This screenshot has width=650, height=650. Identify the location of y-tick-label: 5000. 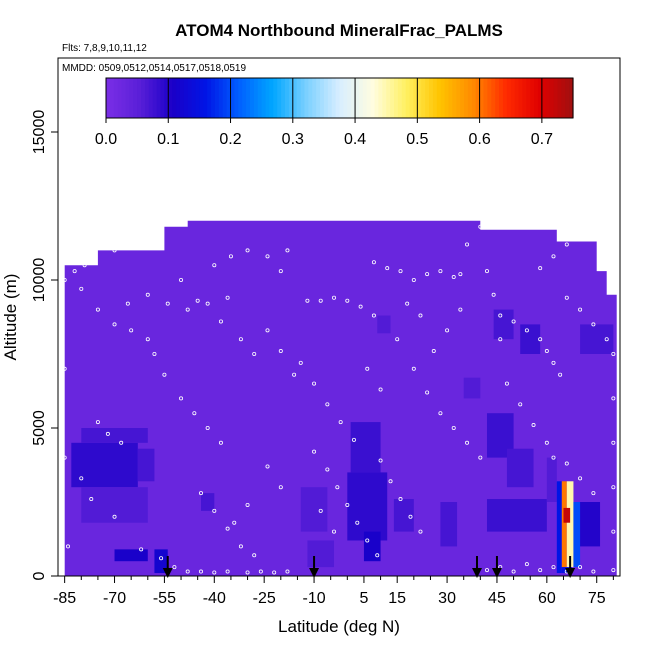
(39, 428).